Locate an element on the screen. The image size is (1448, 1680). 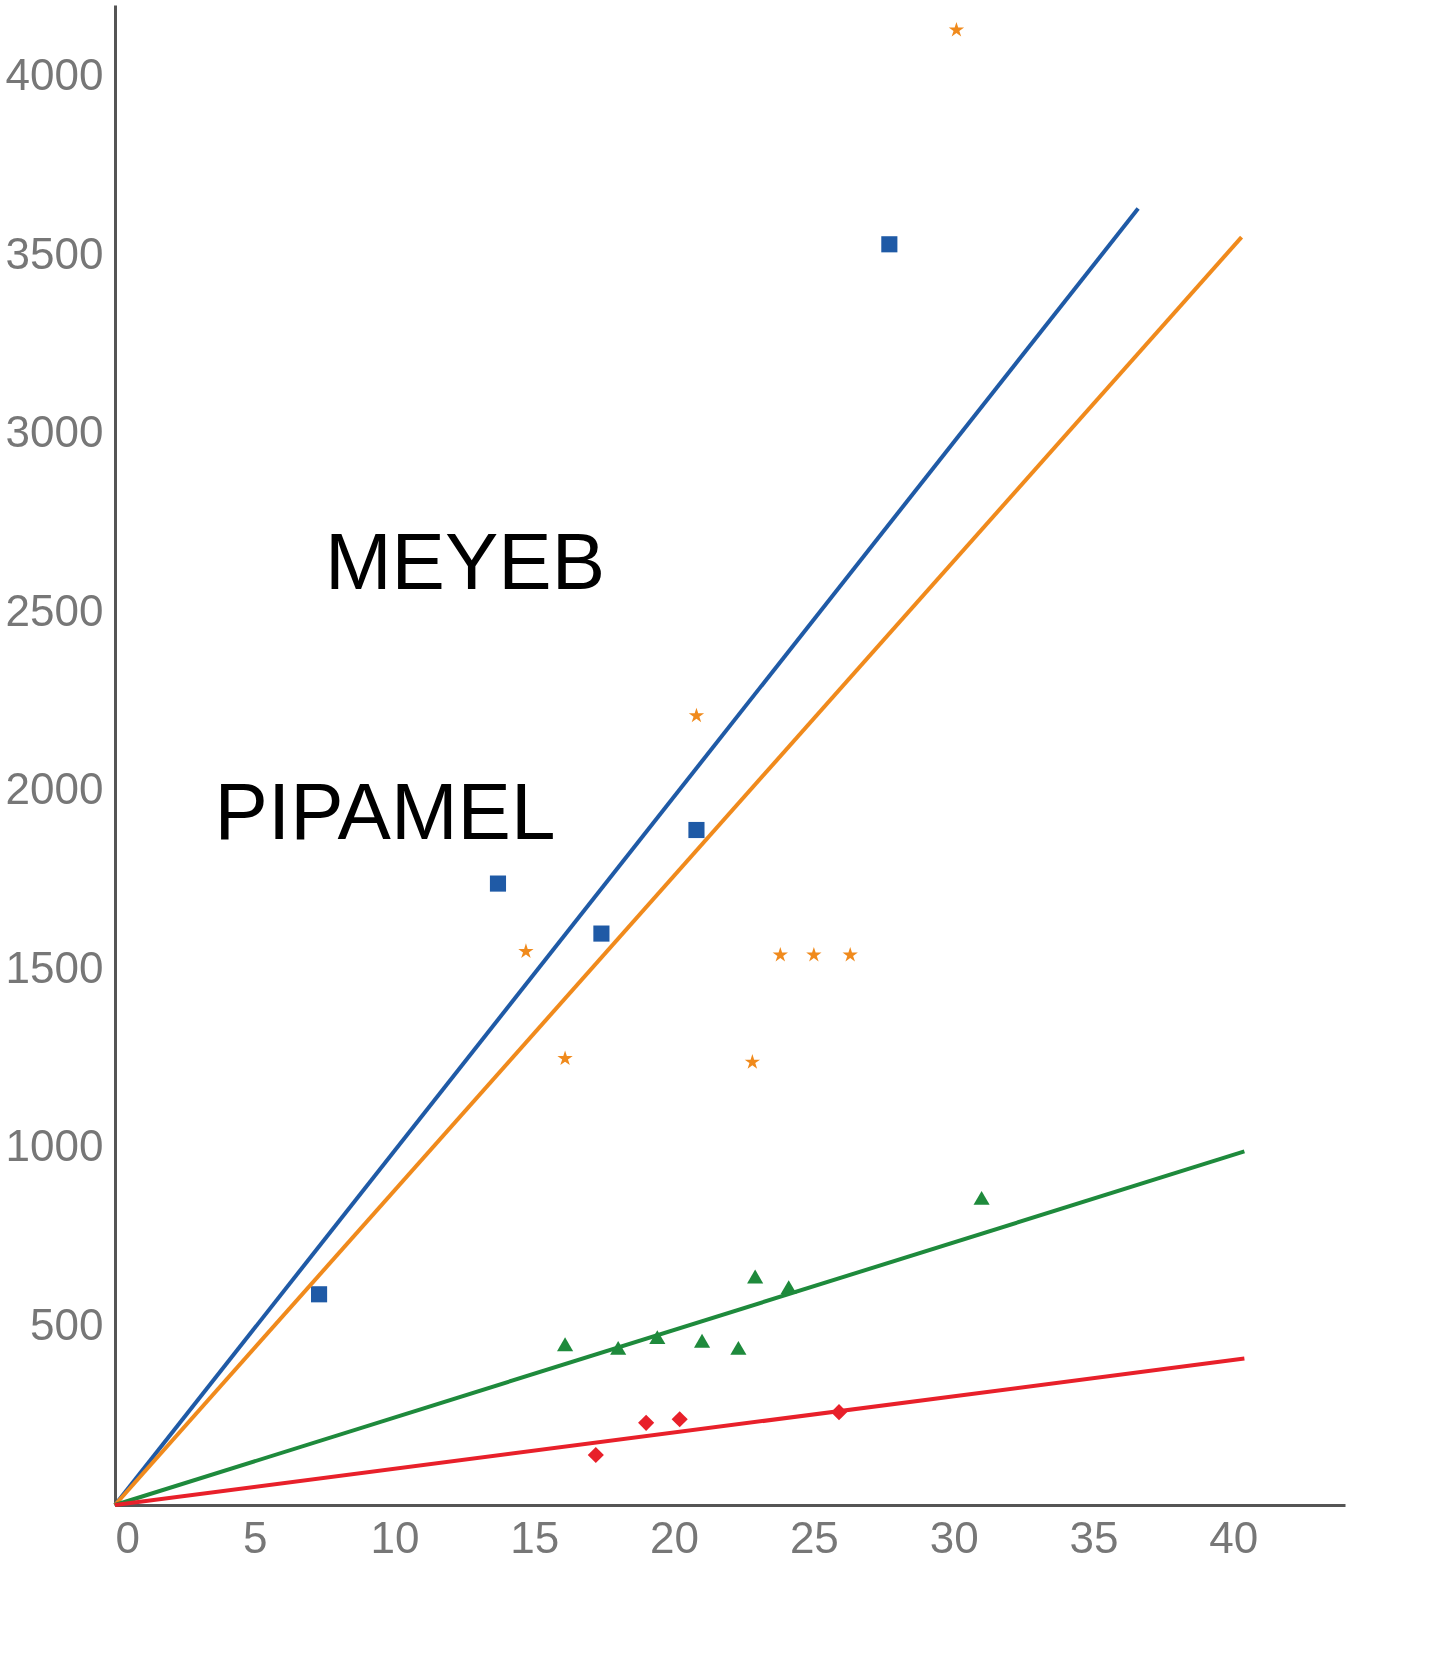
x-tick-label: 15 is located at coordinates (535, 1537).